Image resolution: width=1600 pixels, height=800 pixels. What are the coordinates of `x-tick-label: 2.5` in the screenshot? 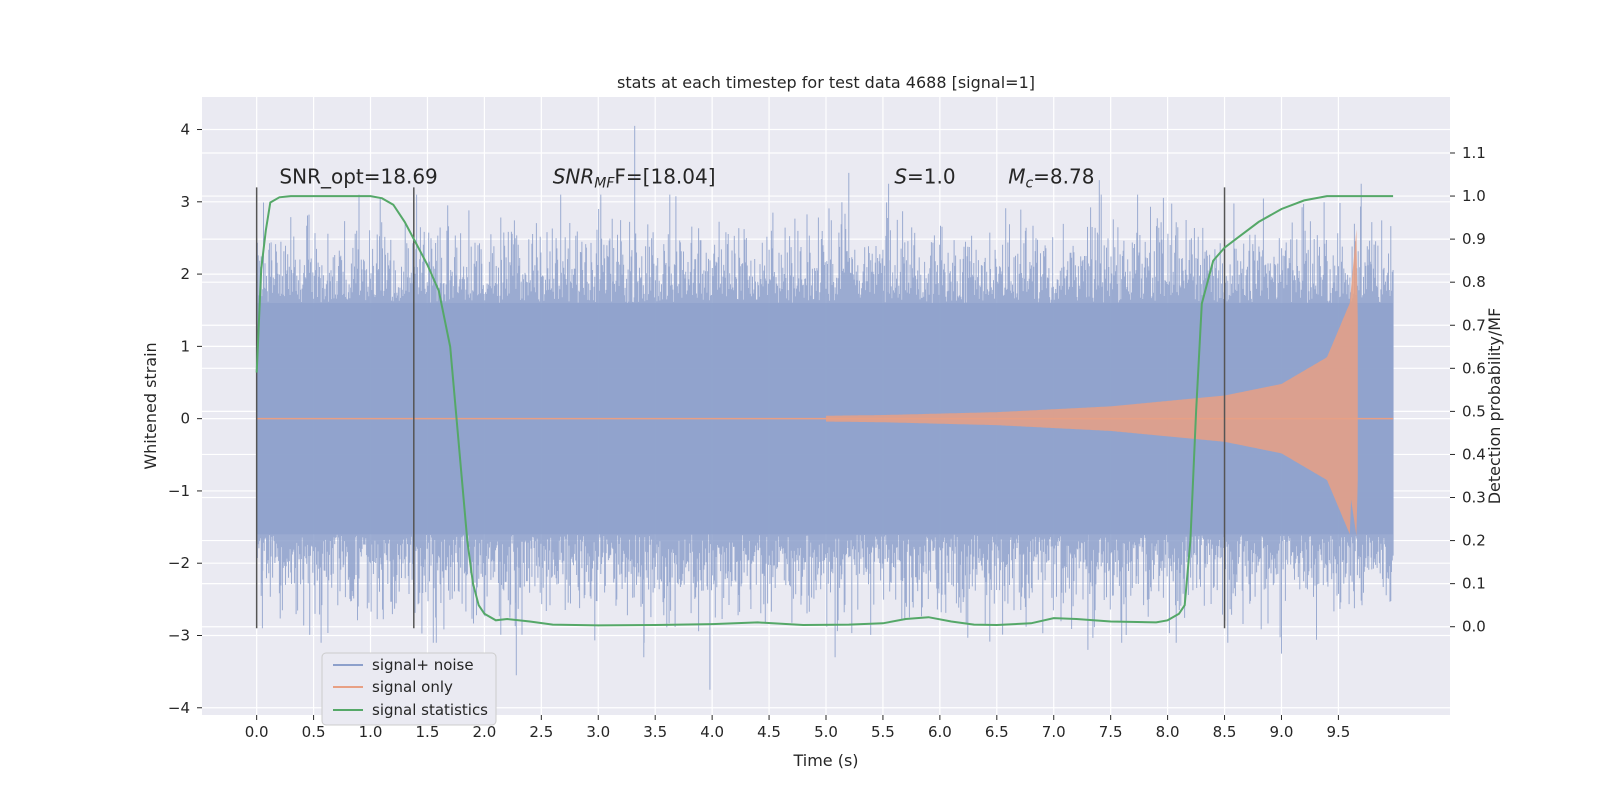 It's located at (541, 732).